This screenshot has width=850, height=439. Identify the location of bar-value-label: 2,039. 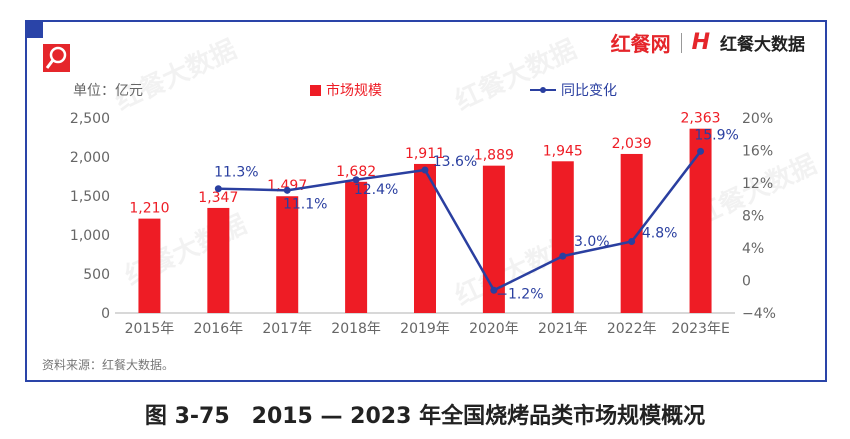
(632, 144).